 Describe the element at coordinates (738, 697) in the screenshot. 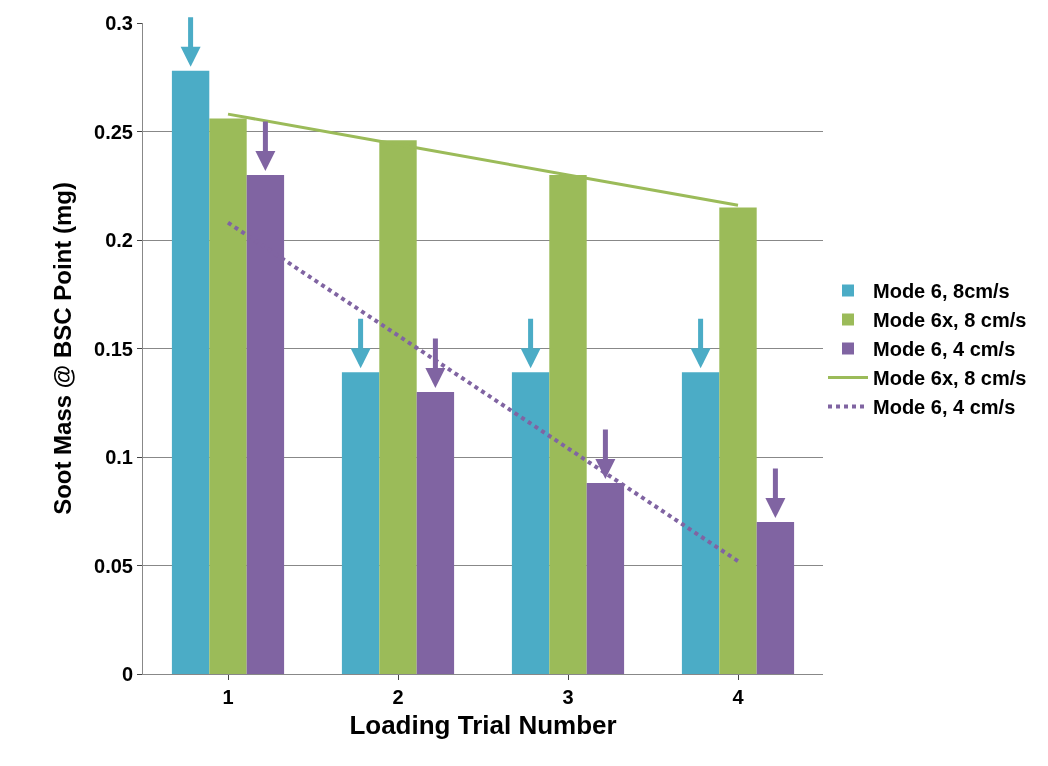

I see `x-tick-label: 4` at that location.